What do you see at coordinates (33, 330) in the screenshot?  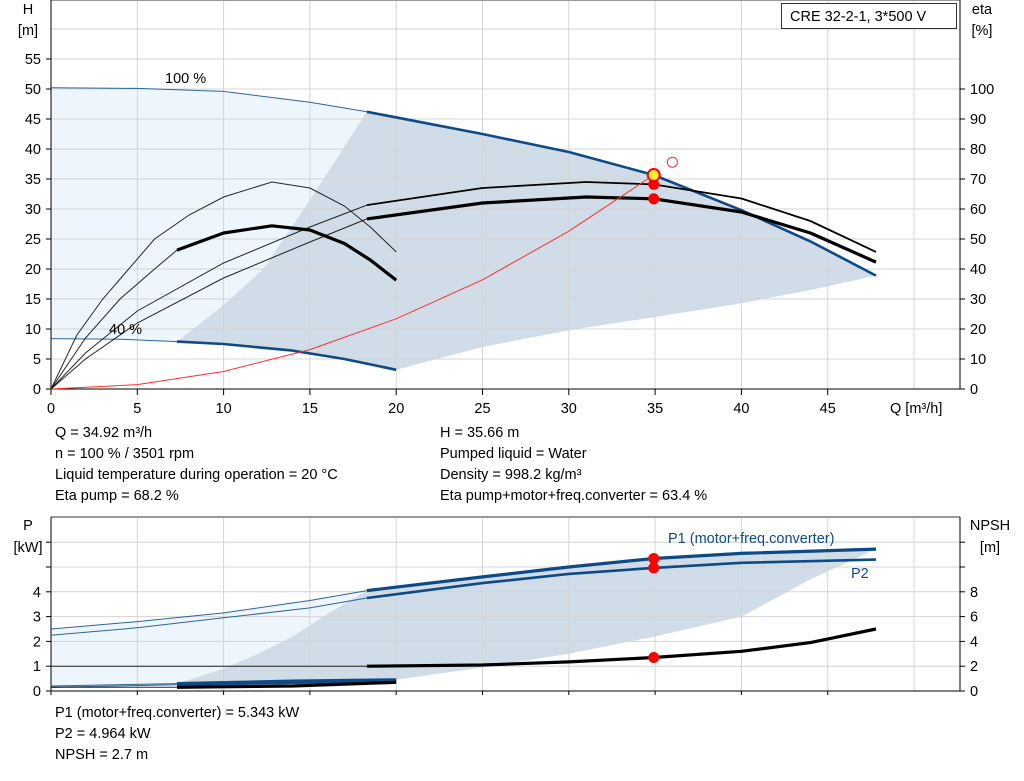 I see `y-tick-label: 10` at bounding box center [33, 330].